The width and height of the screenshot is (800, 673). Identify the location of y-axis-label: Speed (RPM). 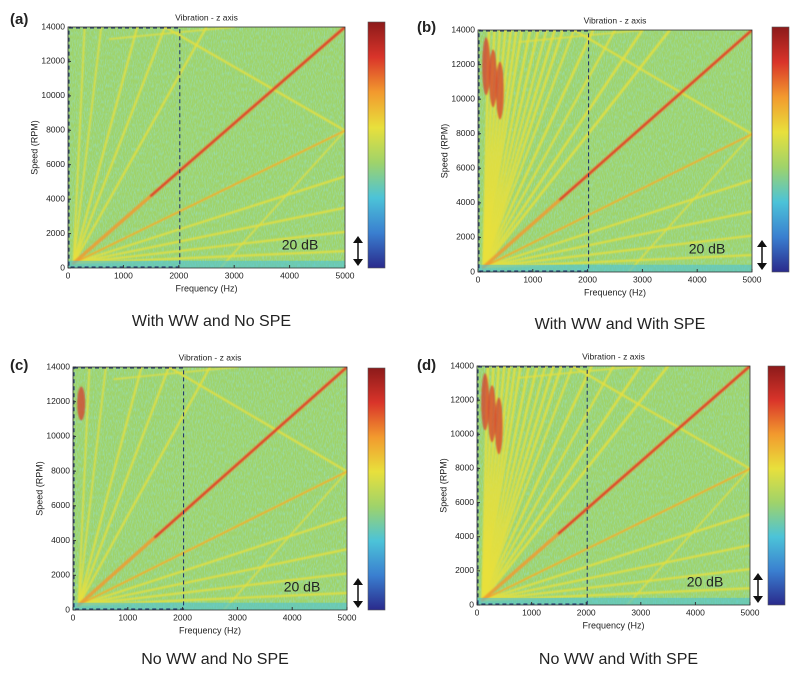
(39, 488).